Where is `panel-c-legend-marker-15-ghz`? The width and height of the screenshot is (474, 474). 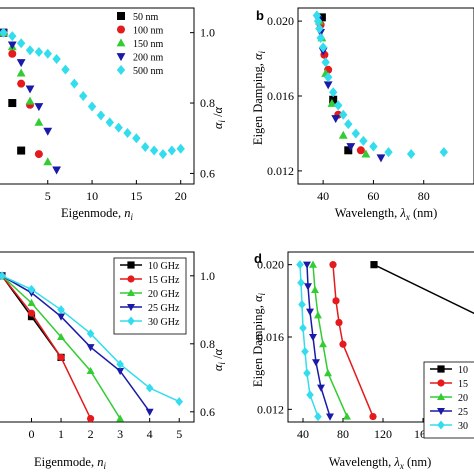 panel-c-legend-marker-15-ghz is located at coordinates (131, 279).